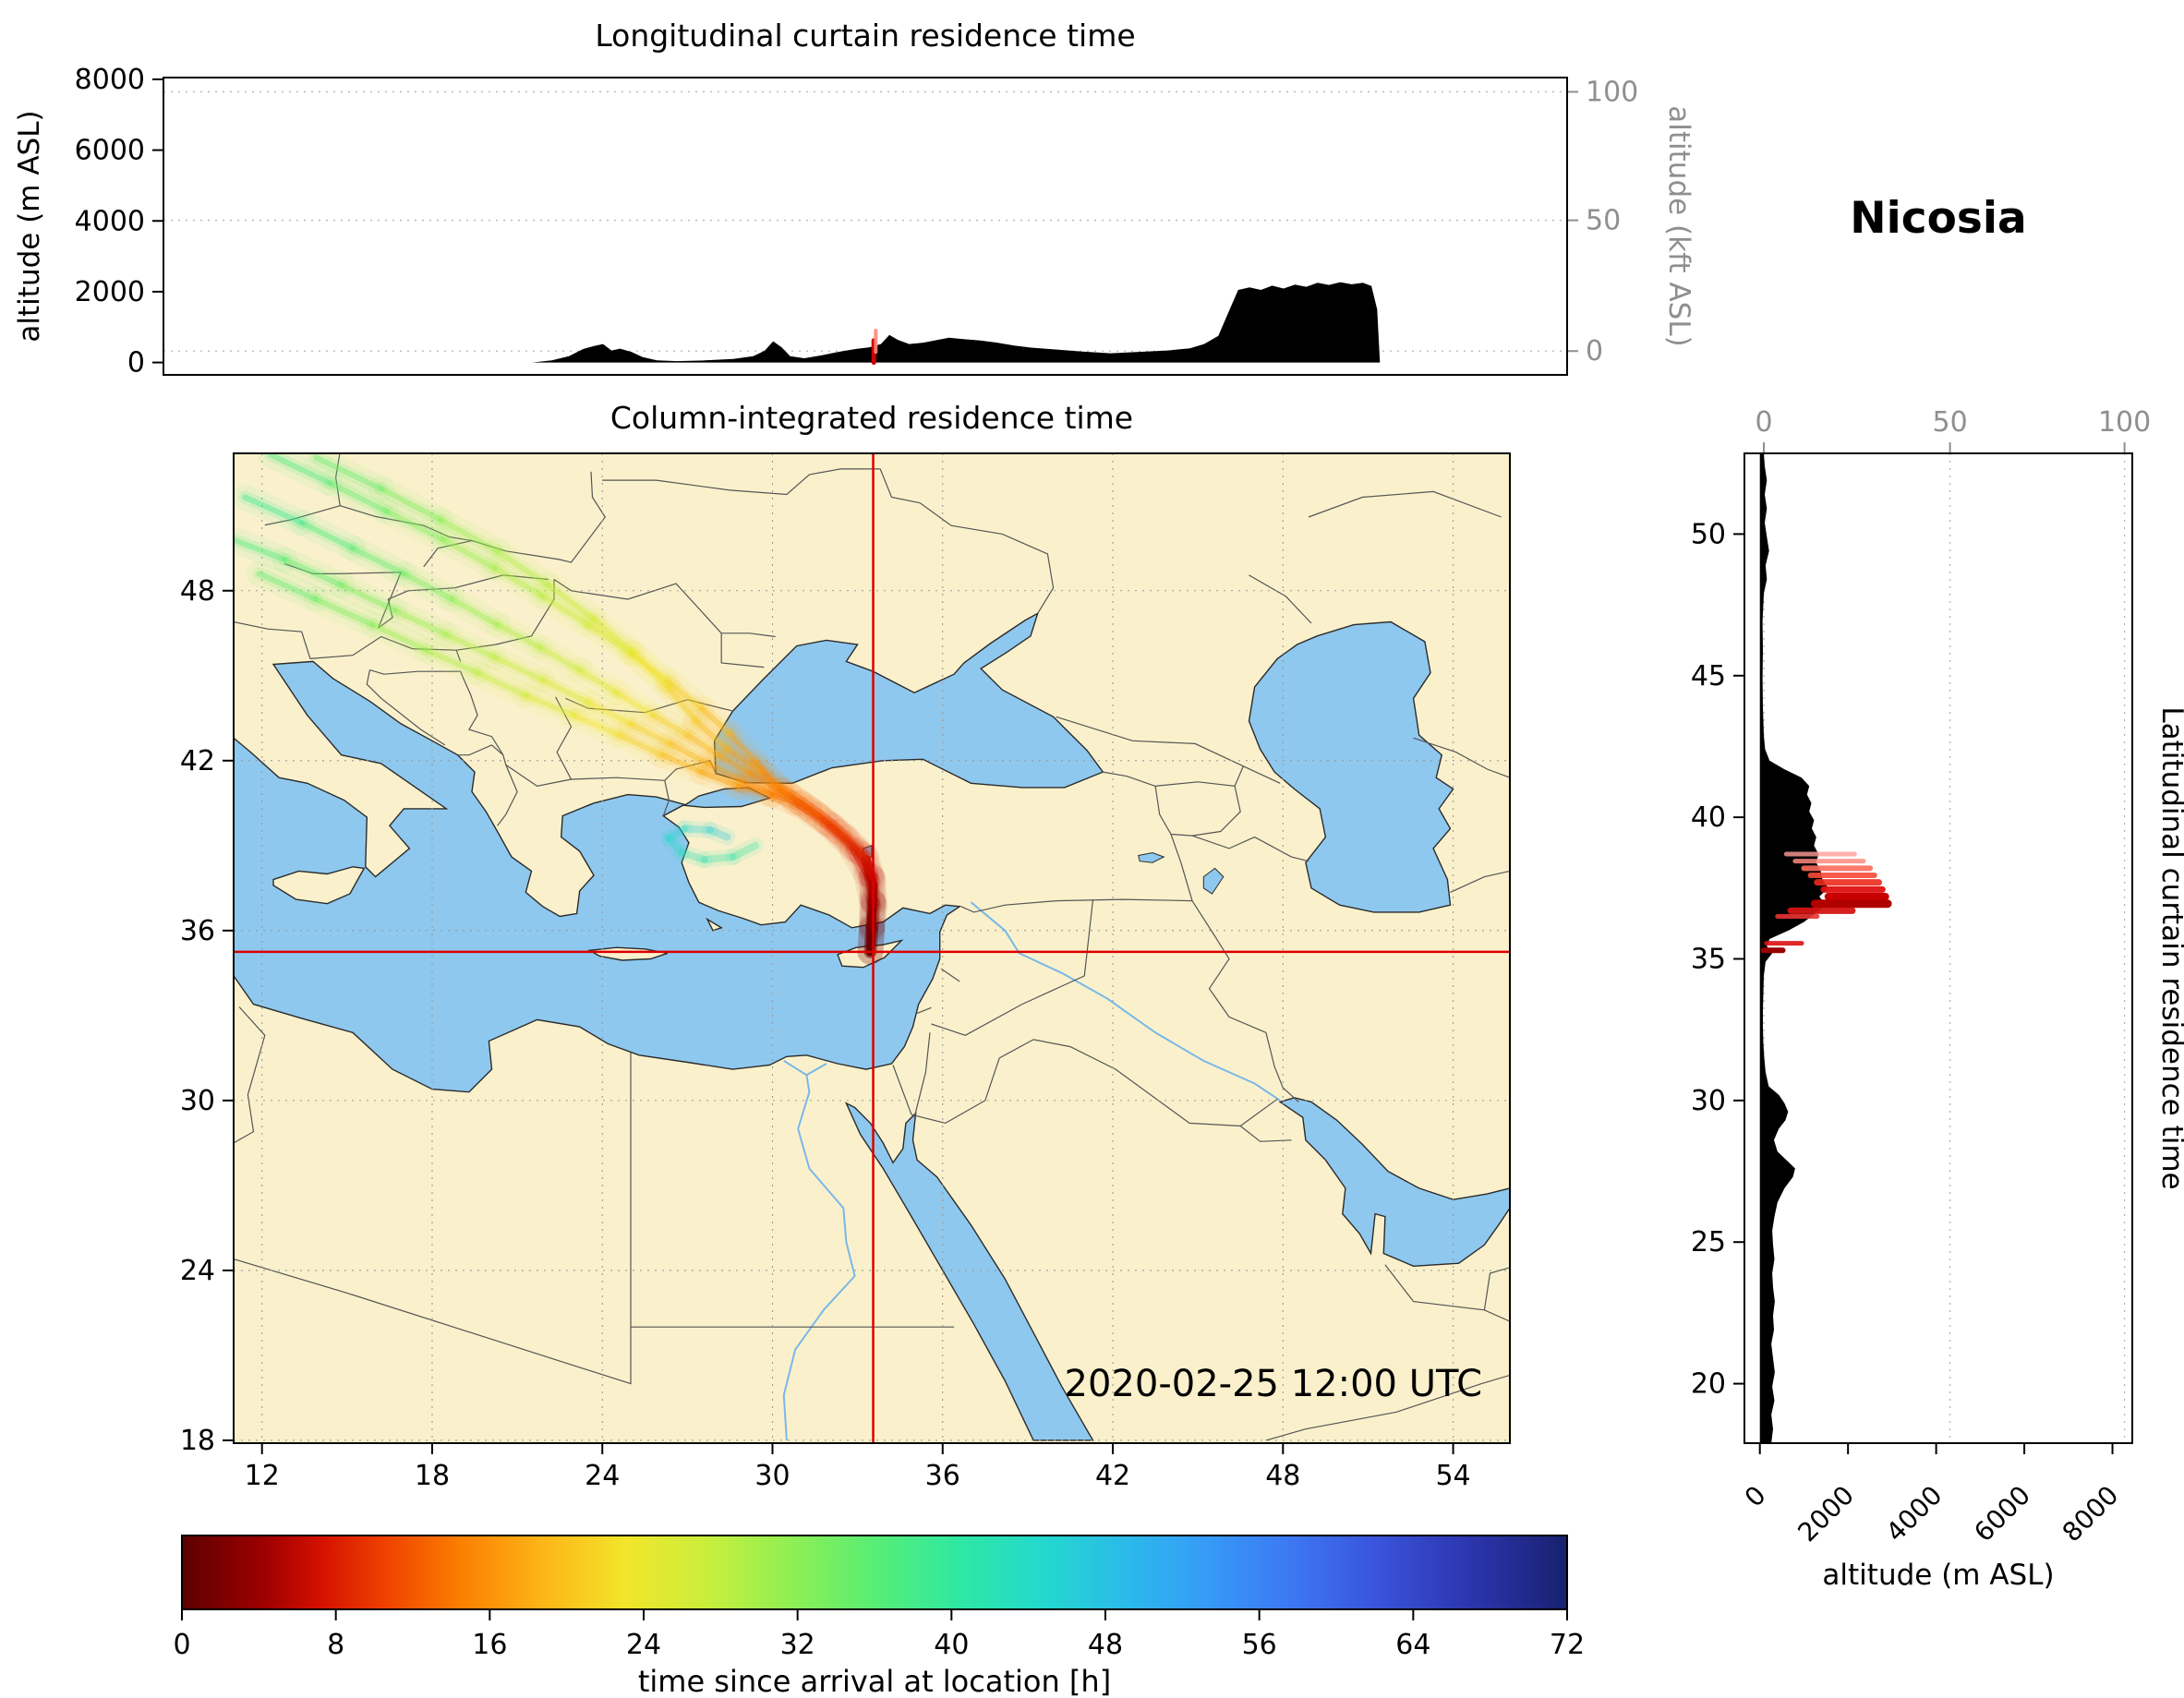  Describe the element at coordinates (432, 1476) in the screenshot. I see `lon-tick-label: 18` at that location.